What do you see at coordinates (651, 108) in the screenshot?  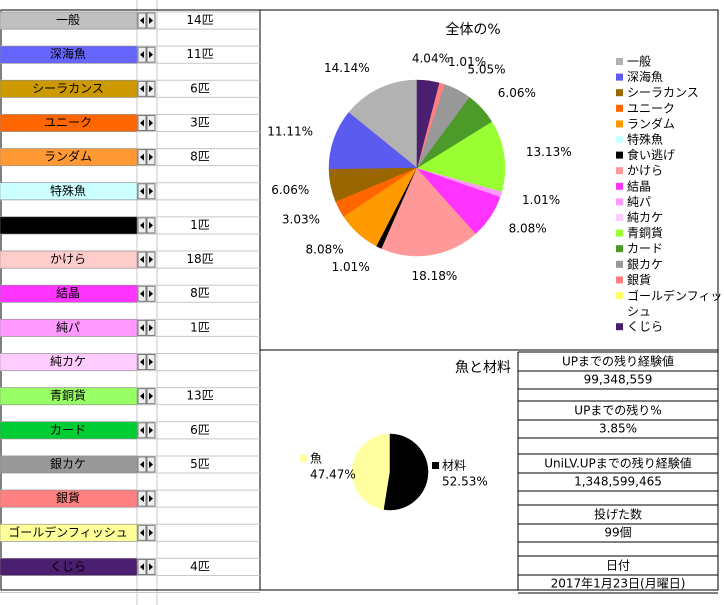 I see `legend-label: ユニーク` at bounding box center [651, 108].